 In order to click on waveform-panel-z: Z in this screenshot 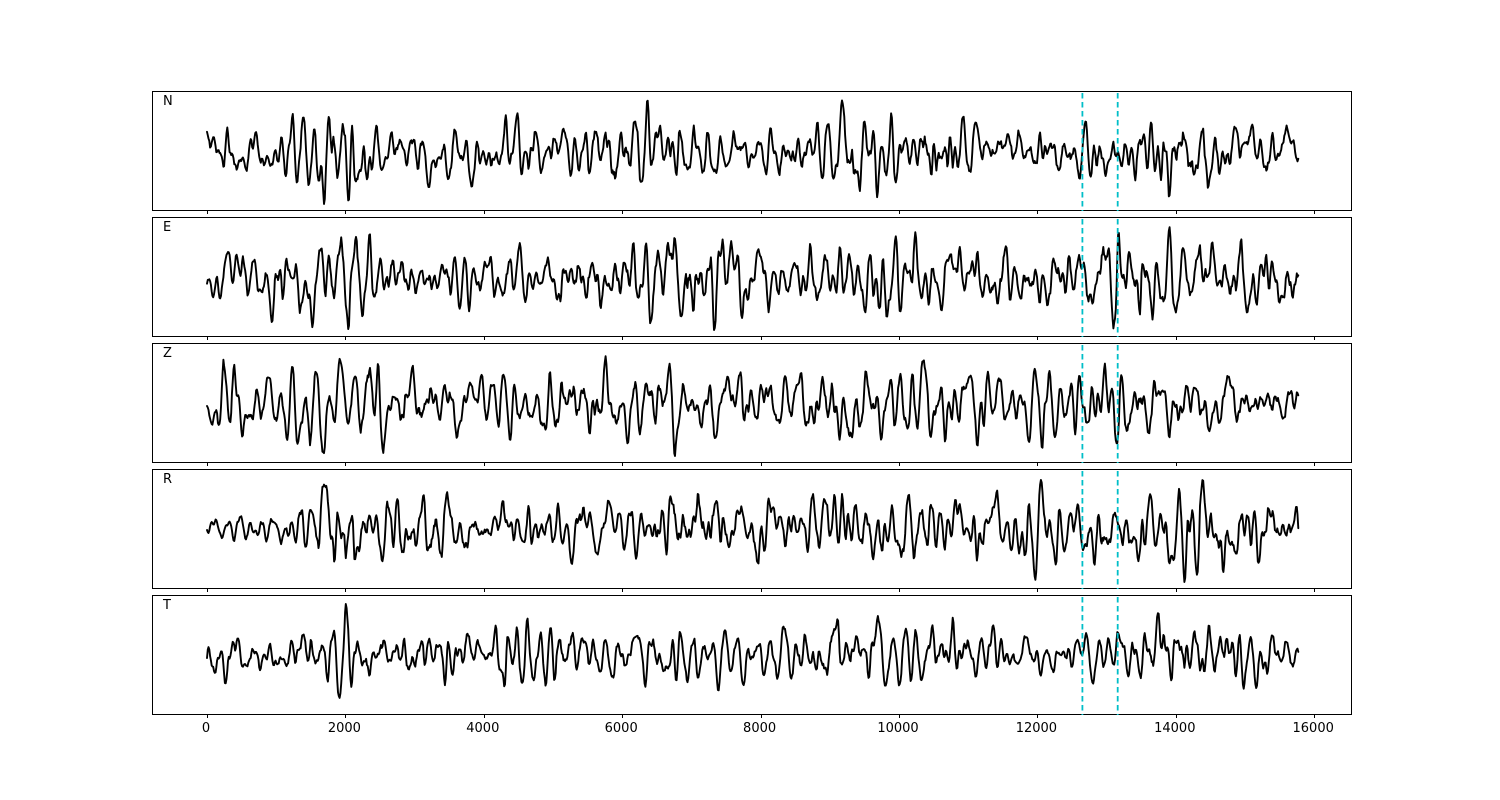, I will do `click(752, 404)`.